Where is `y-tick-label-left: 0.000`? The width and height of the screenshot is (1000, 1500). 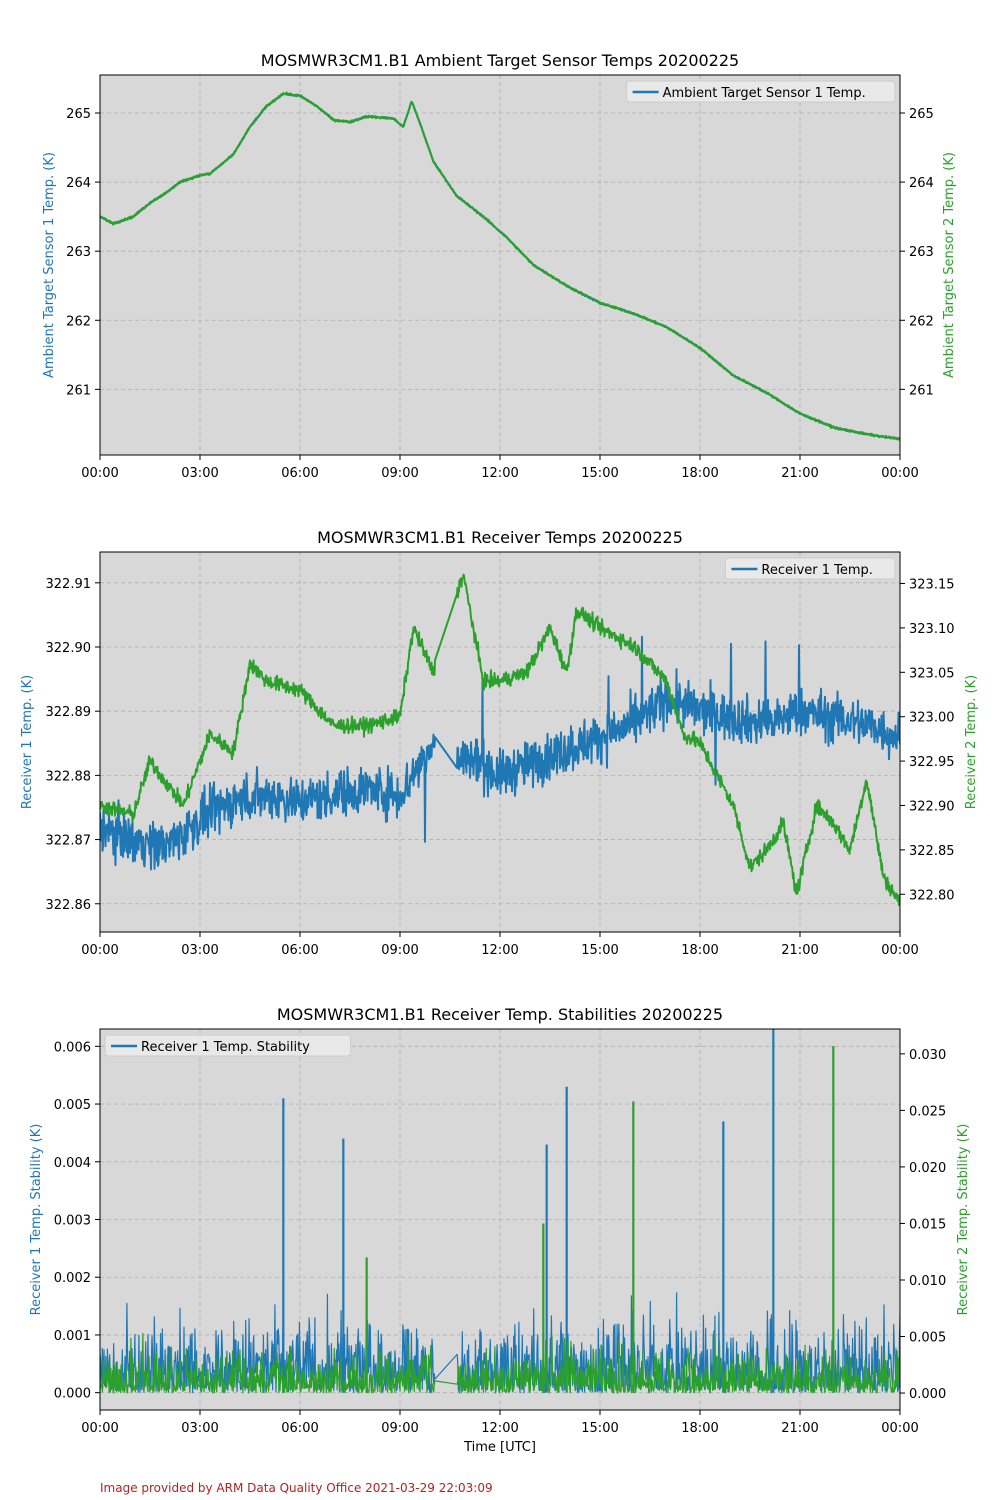 y-tick-label-left: 0.000 is located at coordinates (72, 1394).